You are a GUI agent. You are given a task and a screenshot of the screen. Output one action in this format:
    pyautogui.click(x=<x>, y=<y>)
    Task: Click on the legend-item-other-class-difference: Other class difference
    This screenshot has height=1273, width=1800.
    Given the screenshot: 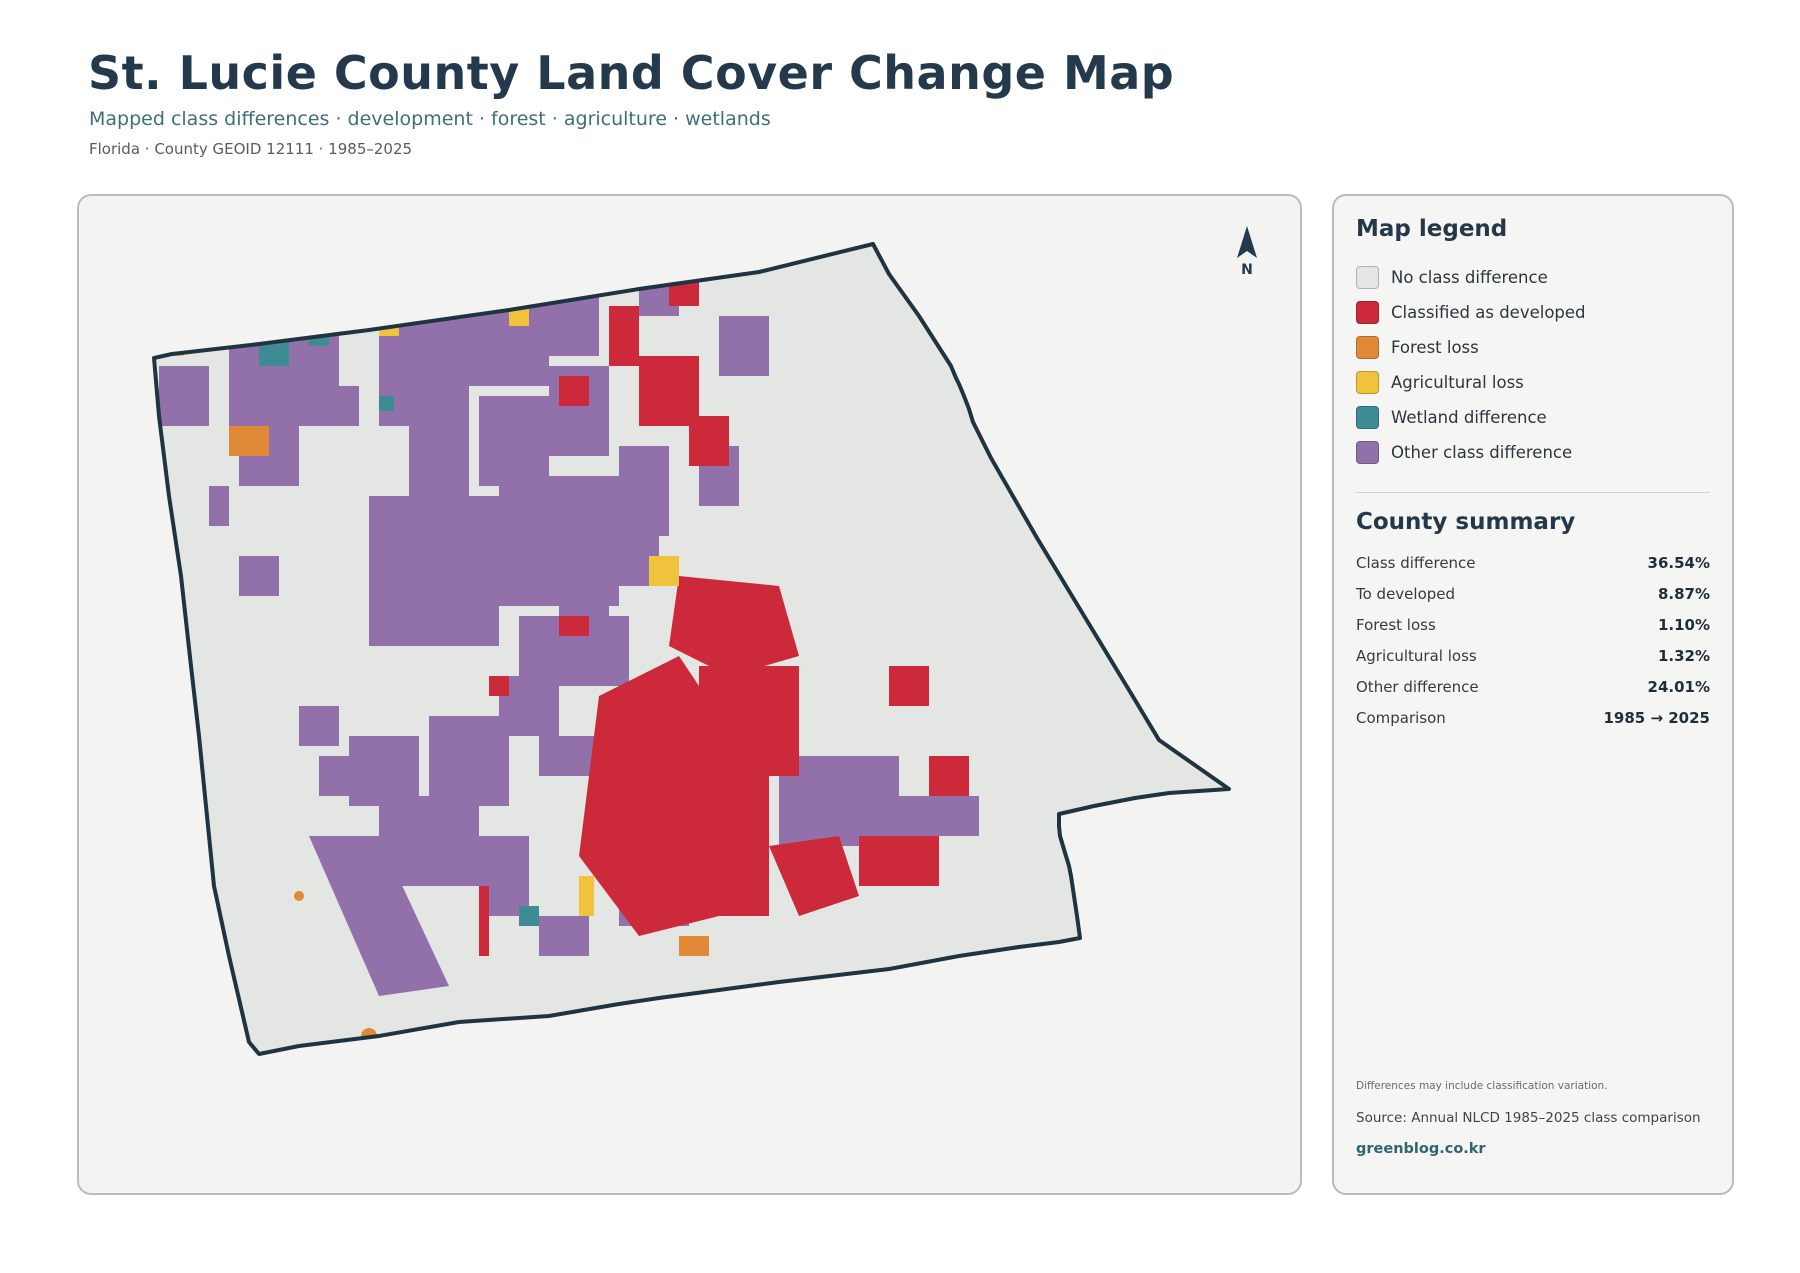 What is the action you would take?
    pyautogui.click(x=1464, y=452)
    